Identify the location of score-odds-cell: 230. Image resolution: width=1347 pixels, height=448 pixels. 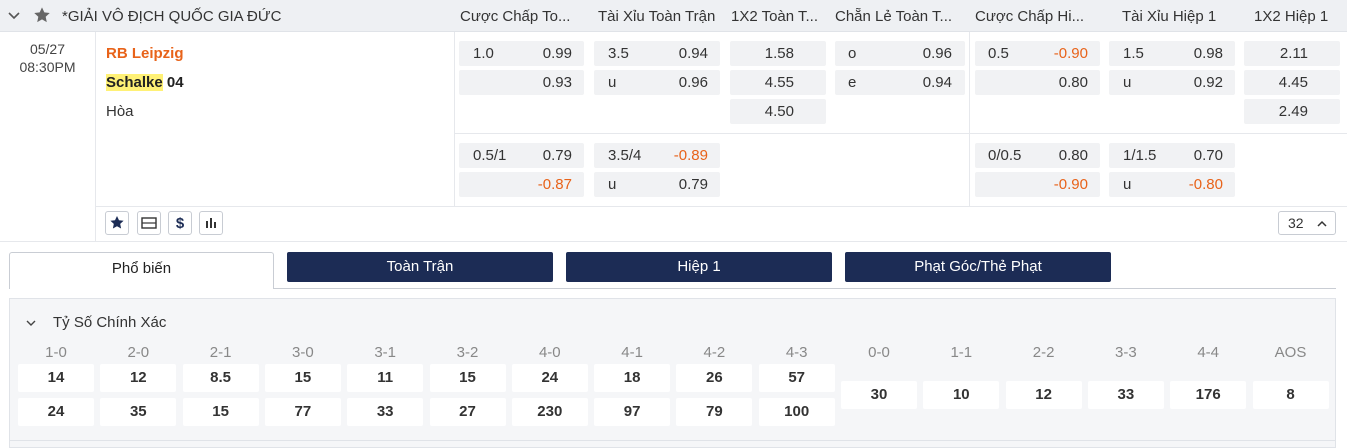
(549, 412).